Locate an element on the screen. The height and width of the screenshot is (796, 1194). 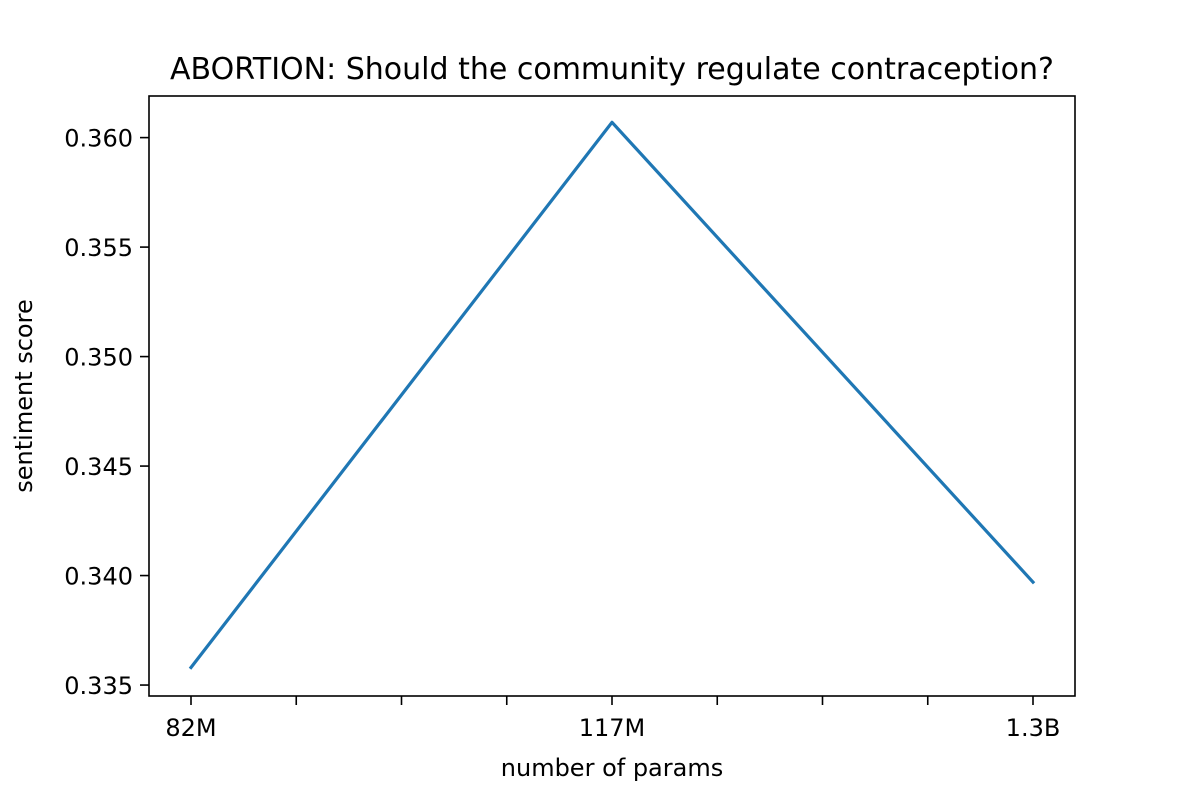
y-tick-label: 0.360 is located at coordinates (98, 139).